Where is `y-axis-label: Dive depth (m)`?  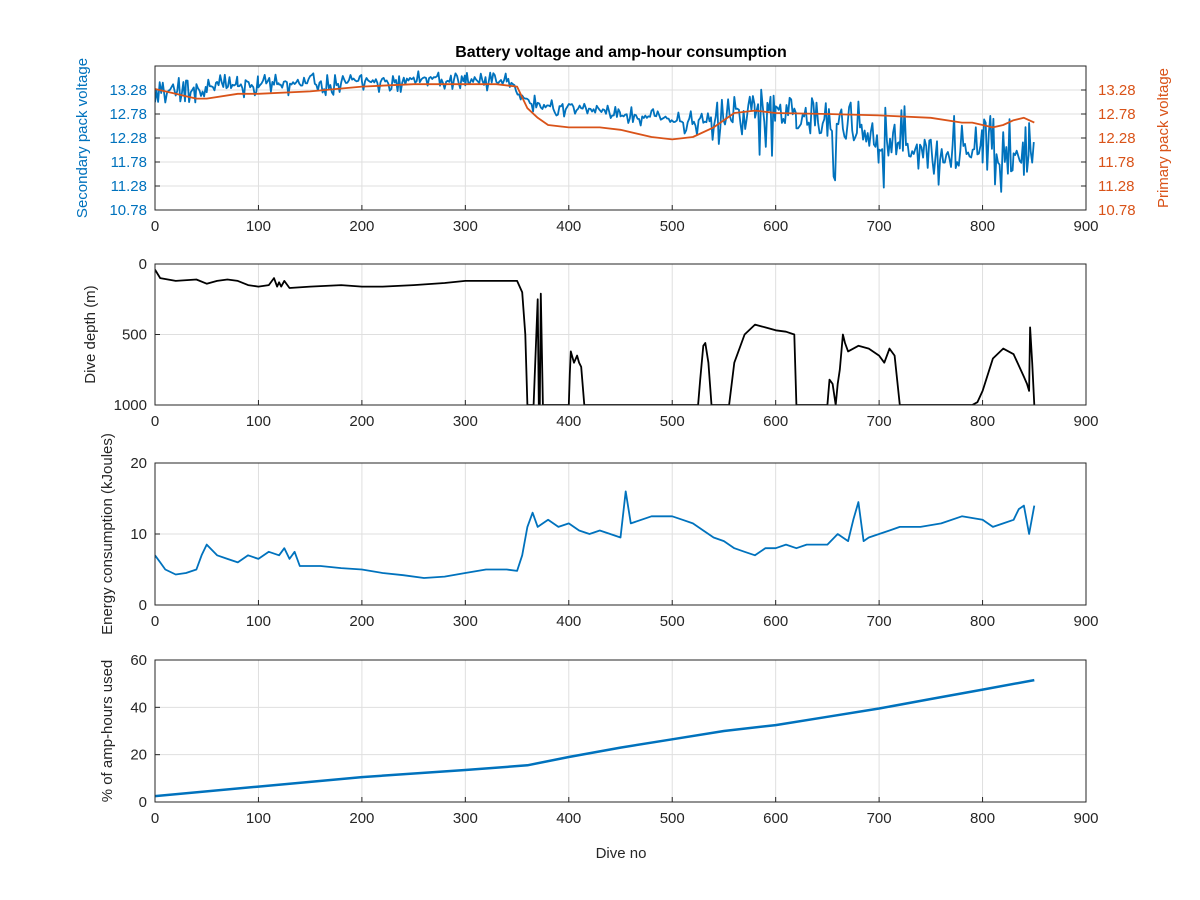
y-axis-label: Dive depth (m) is located at coordinates (90, 334).